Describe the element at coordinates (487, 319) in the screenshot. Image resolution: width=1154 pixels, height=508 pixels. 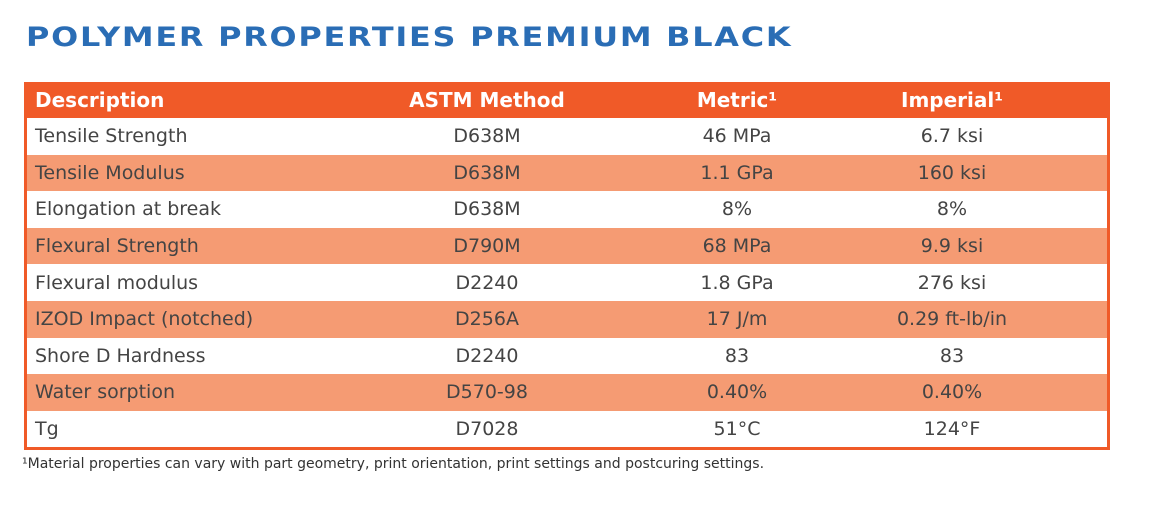
I see `cell-astm-method: D256A` at that location.